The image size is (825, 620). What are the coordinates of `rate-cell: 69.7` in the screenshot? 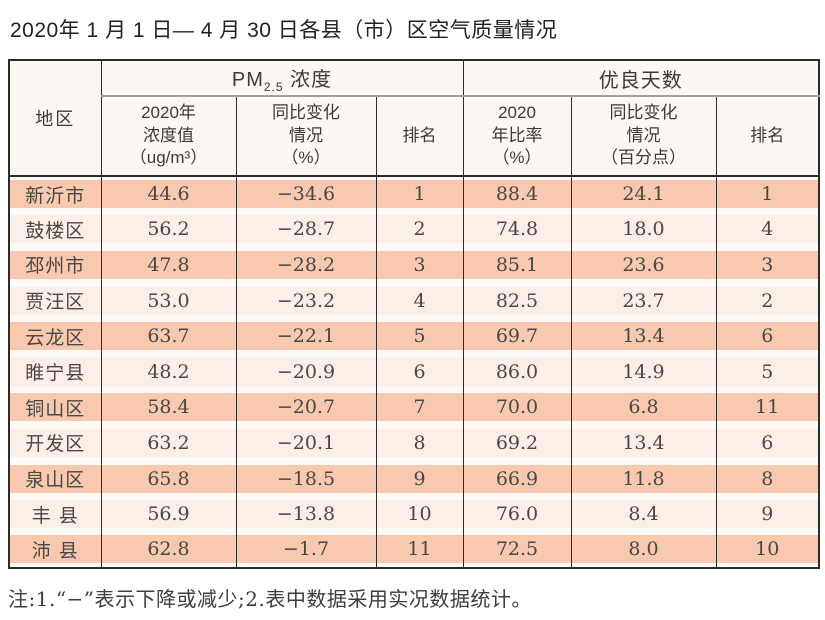 It's located at (517, 336).